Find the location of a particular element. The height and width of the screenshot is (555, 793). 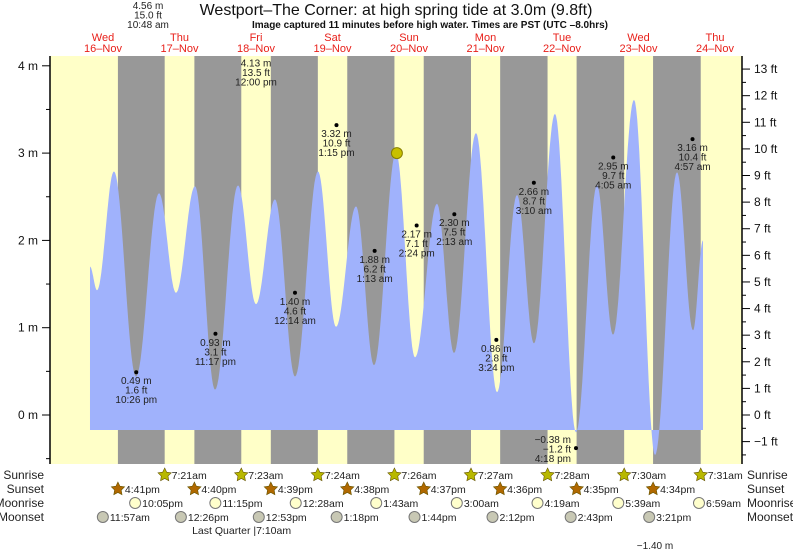

moonrise-time: 12:28am is located at coordinates (323, 504).